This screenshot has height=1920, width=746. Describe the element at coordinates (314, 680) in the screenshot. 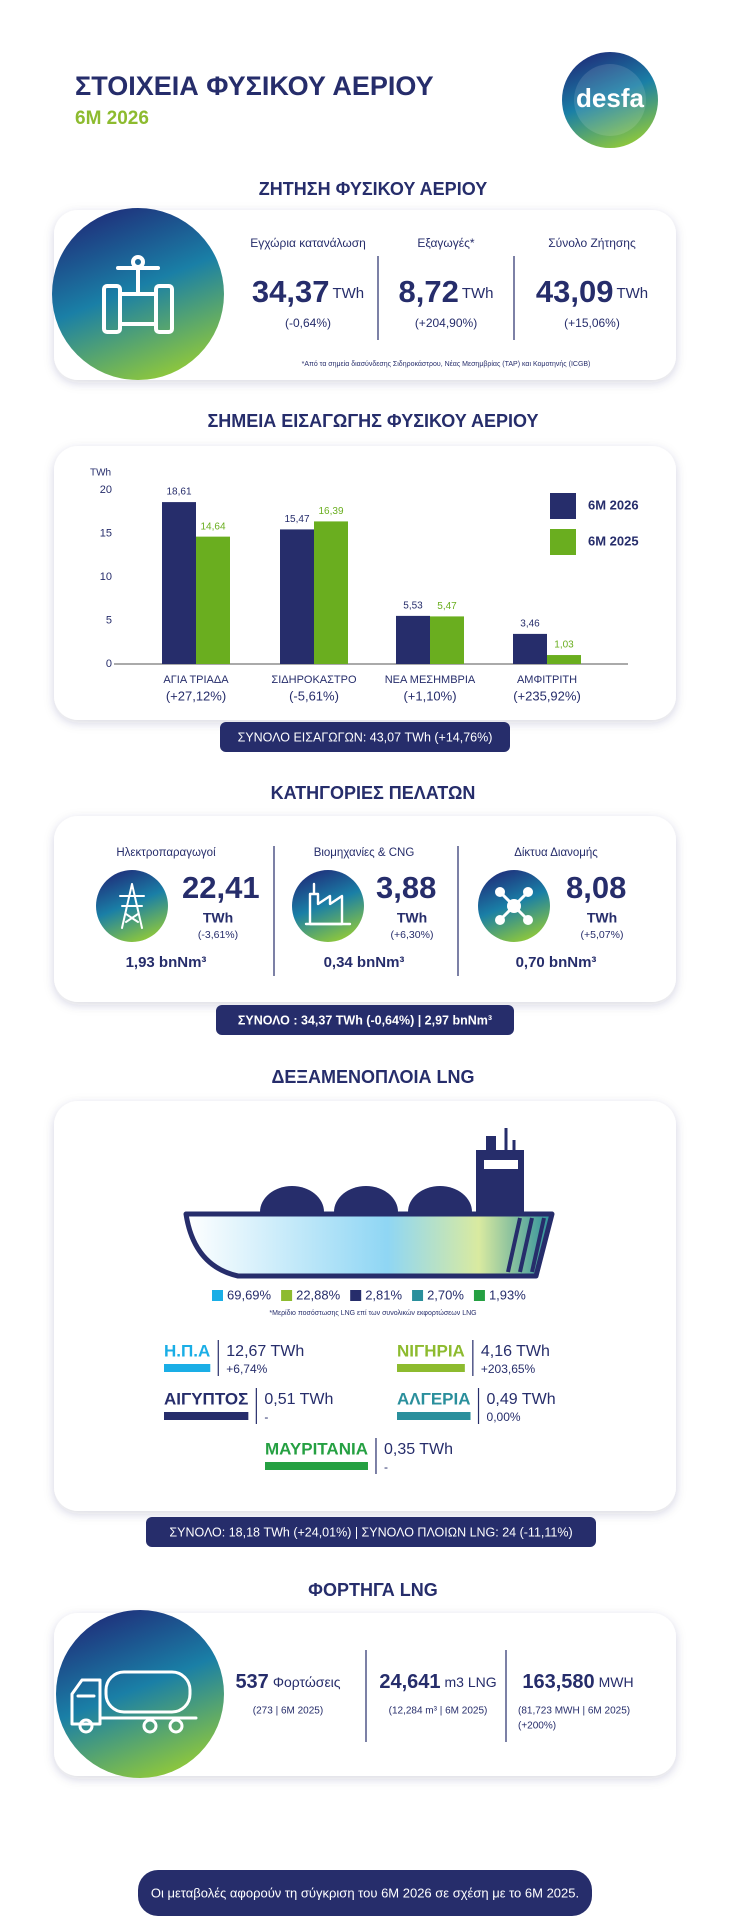

I see `x-tick-label: ΣΙΔΗΡΟΚΑΣΤΡΟ` at that location.